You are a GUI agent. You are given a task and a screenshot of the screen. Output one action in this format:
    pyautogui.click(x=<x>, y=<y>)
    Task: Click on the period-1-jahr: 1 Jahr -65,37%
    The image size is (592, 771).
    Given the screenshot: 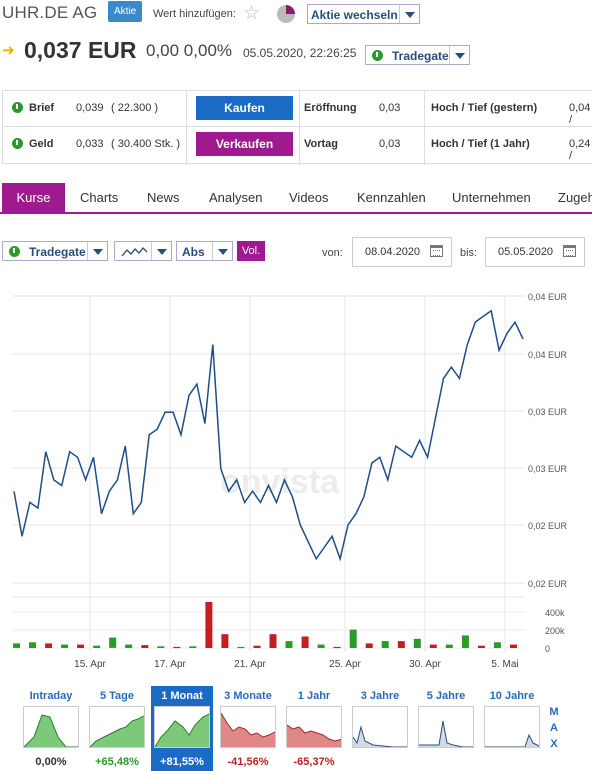 What is the action you would take?
    pyautogui.click(x=314, y=728)
    